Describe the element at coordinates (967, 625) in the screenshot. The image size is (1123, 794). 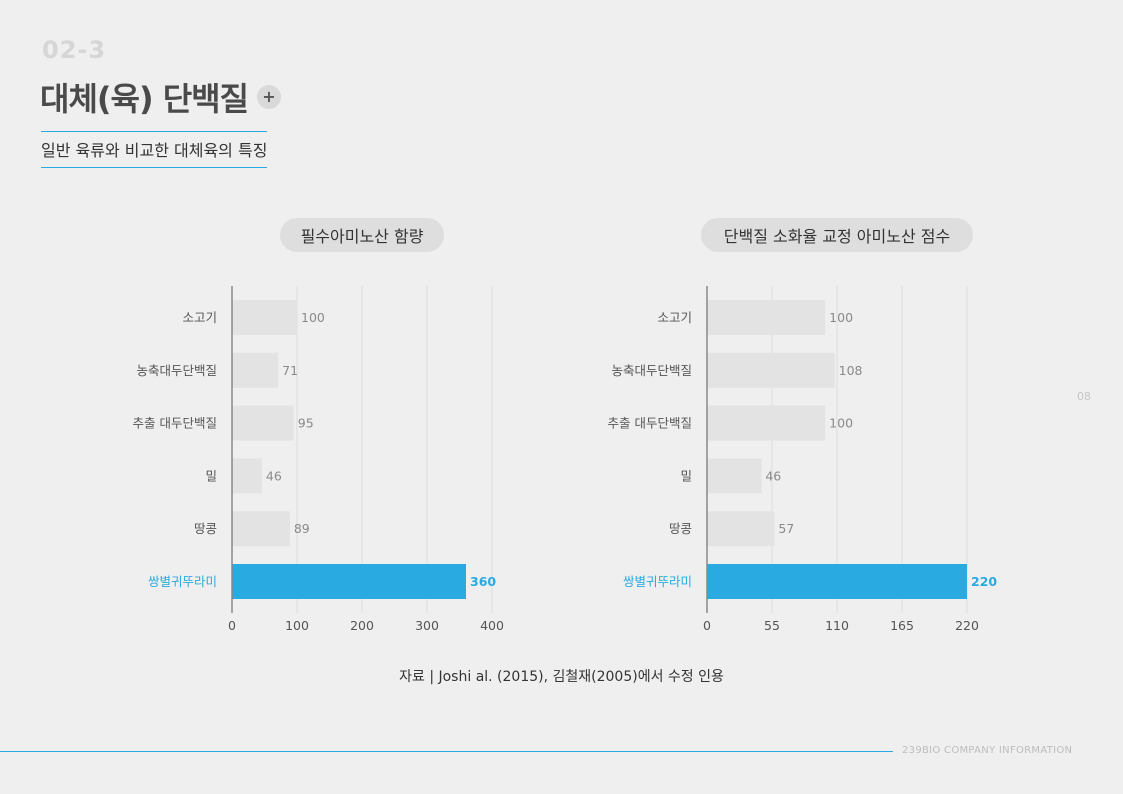
I see `x-tick-label: 220` at that location.